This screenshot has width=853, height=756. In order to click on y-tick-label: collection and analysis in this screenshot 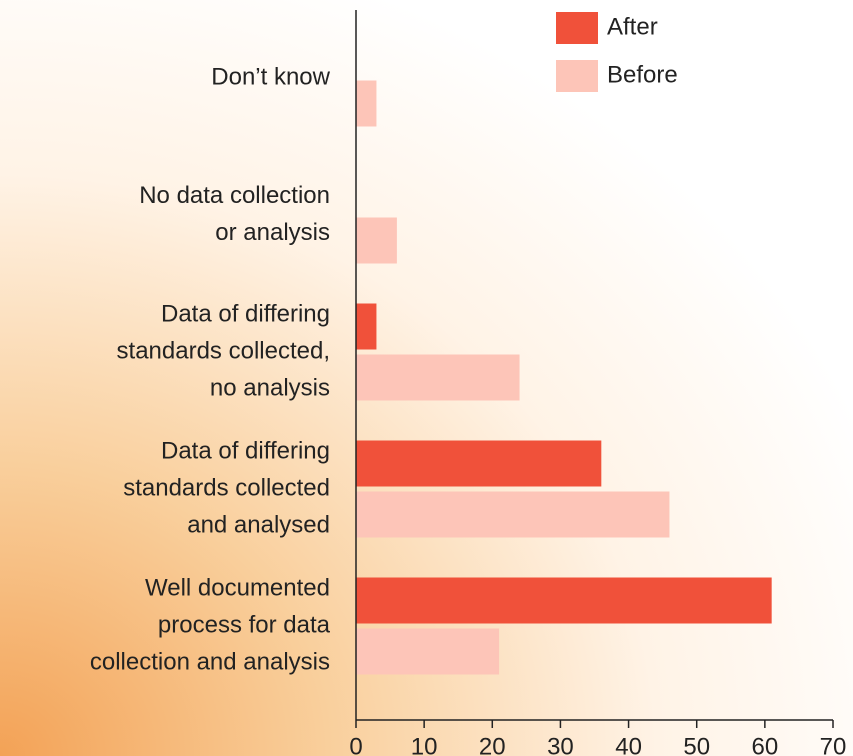, I will do `click(210, 661)`.